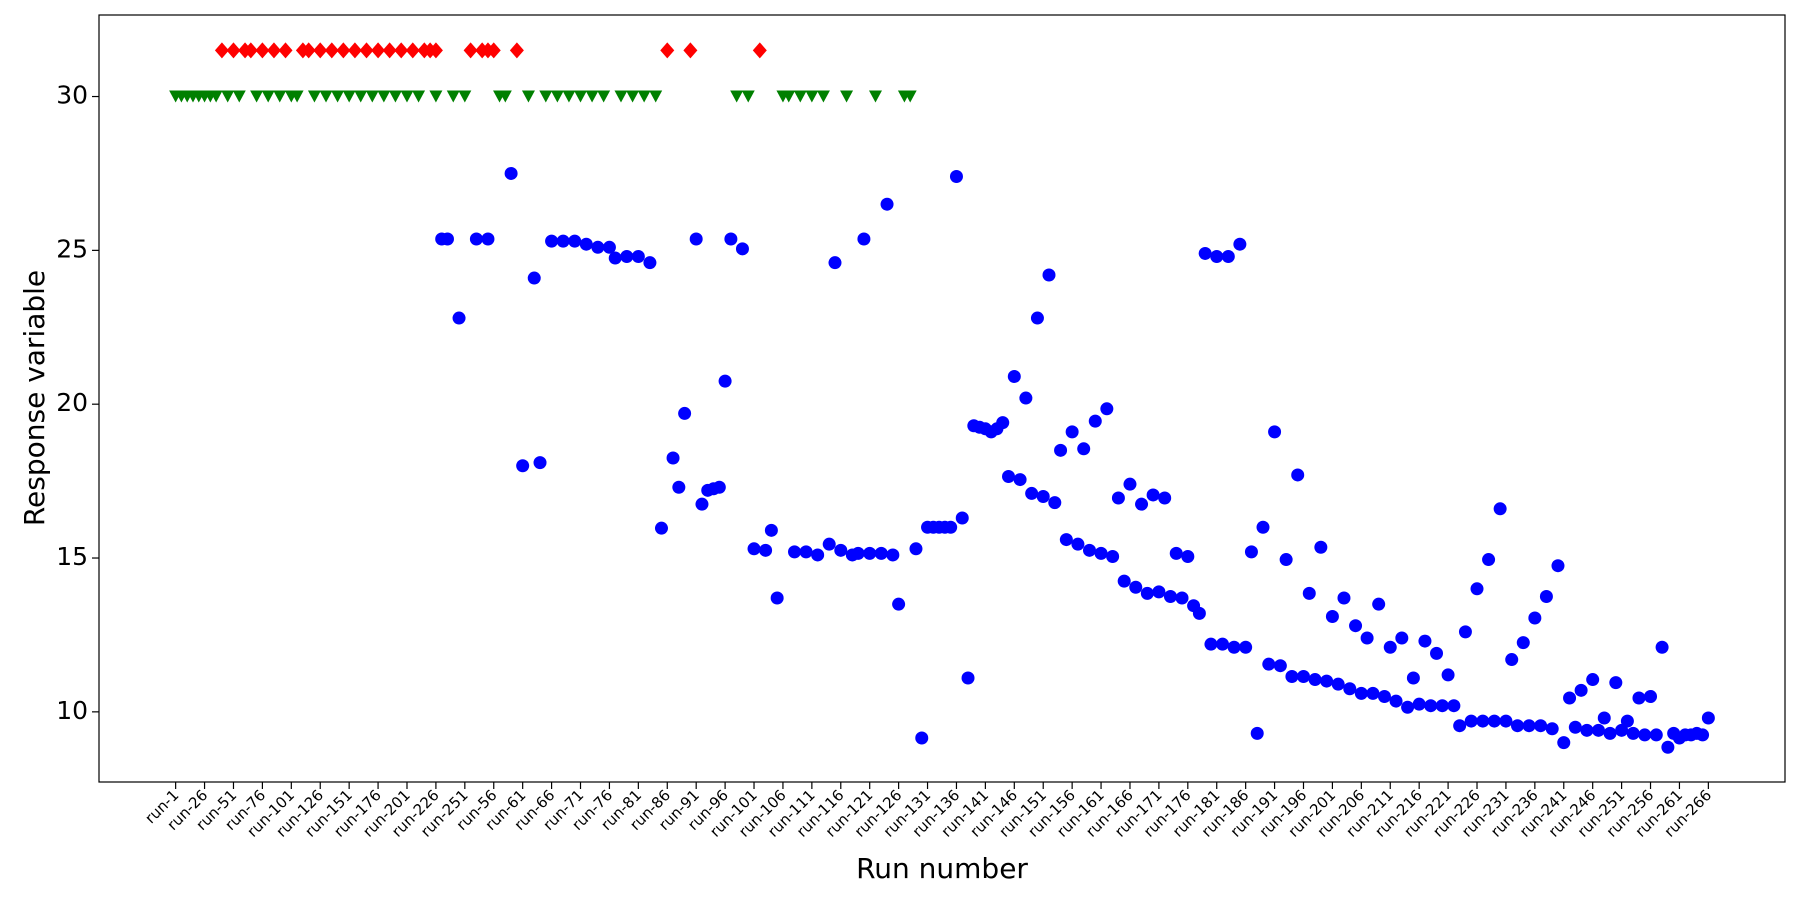 The height and width of the screenshot is (900, 1800). What do you see at coordinates (942, 868) in the screenshot?
I see `x-axis-label: Run number` at bounding box center [942, 868].